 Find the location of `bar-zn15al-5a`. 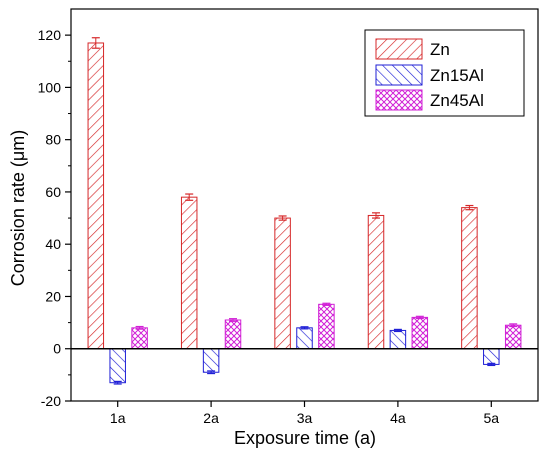

bar-zn15al-5a is located at coordinates (491, 356).